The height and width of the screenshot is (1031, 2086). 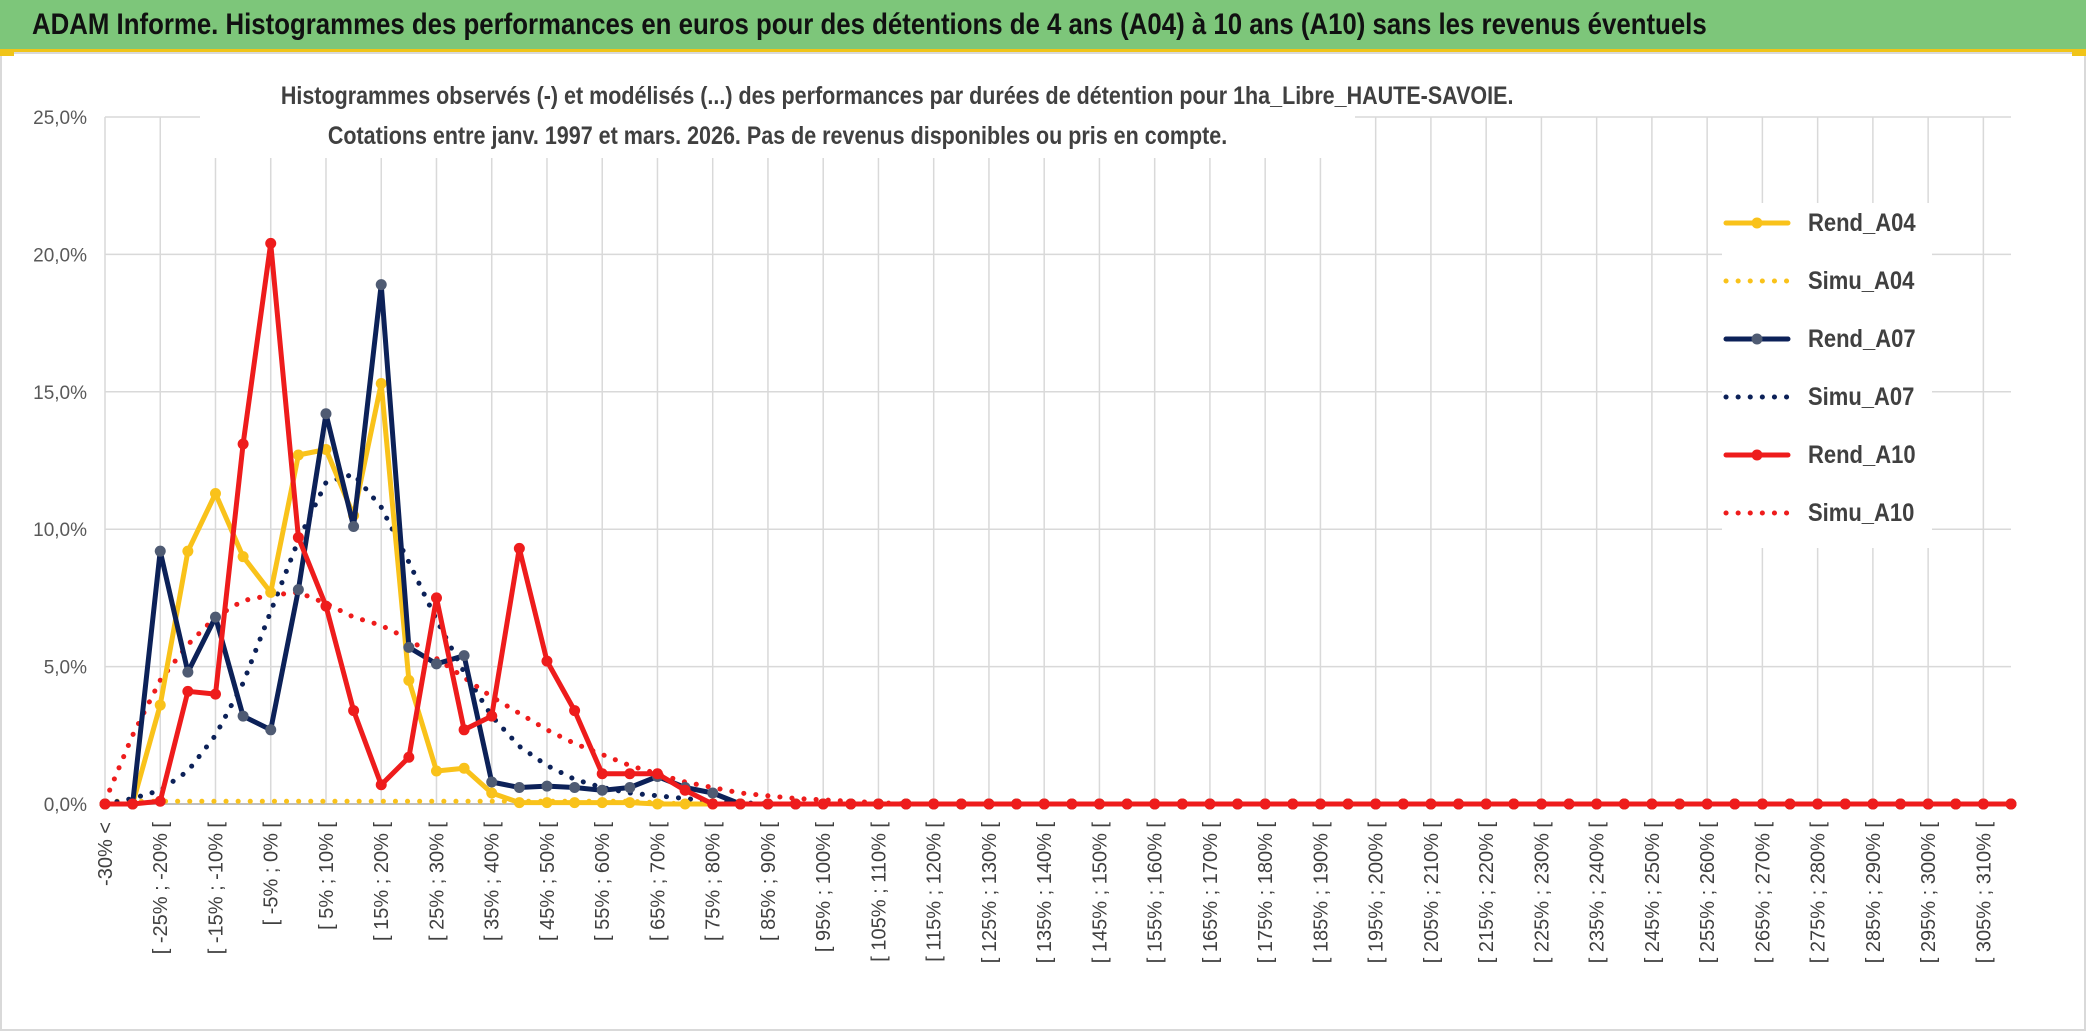 What do you see at coordinates (1542, 893) in the screenshot?
I see `x-tick-label: [ 225% ; 230% [` at bounding box center [1542, 893].